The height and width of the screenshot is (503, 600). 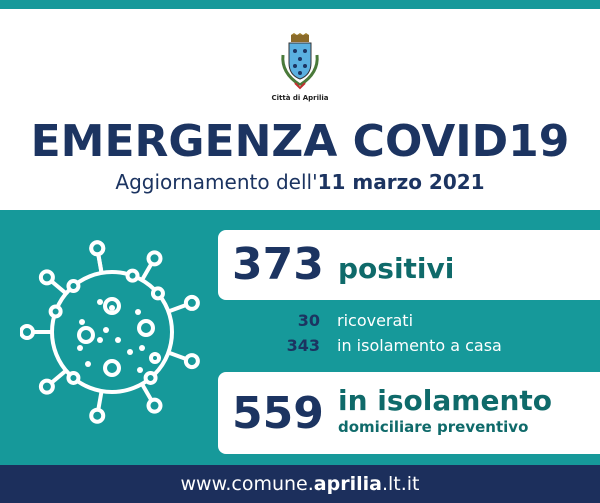 What do you see at coordinates (247, 484) in the screenshot?
I see `url-prefix: www.comune.` at bounding box center [247, 484].